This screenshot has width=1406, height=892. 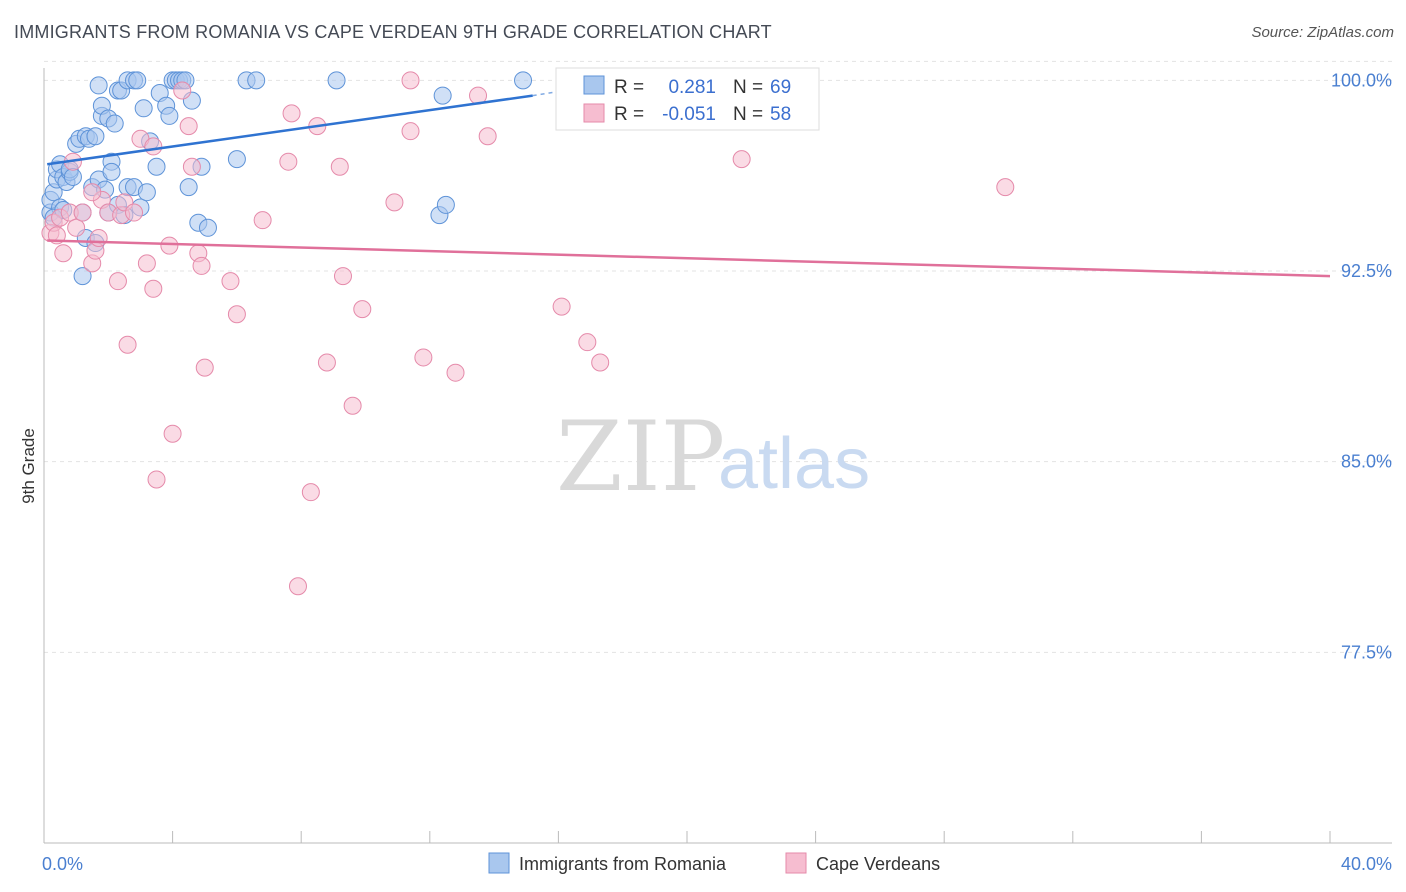 I want to click on y-tick-label: 85.0%, so click(x=1366, y=462).